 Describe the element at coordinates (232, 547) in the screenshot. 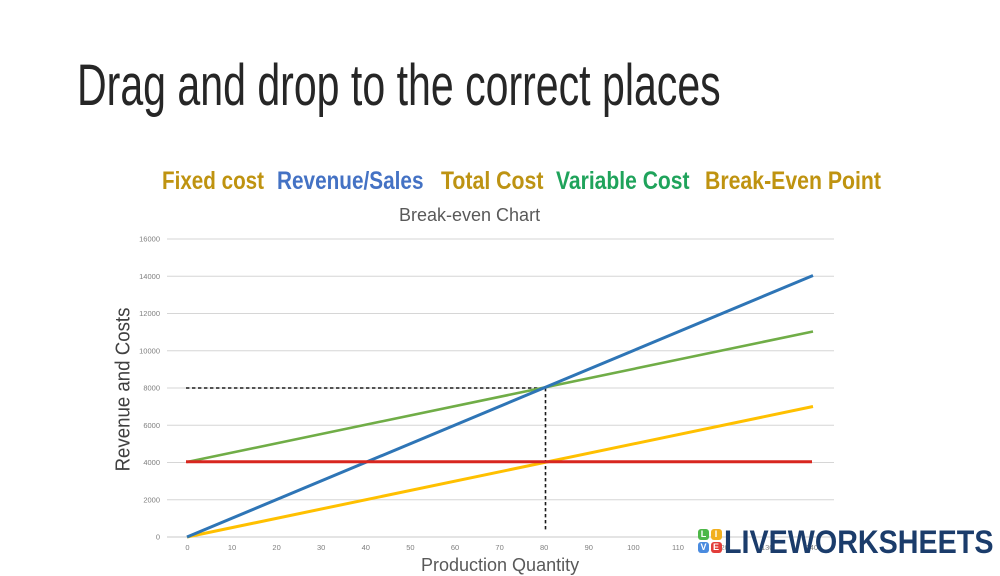

I see `svg-text: 10` at that location.